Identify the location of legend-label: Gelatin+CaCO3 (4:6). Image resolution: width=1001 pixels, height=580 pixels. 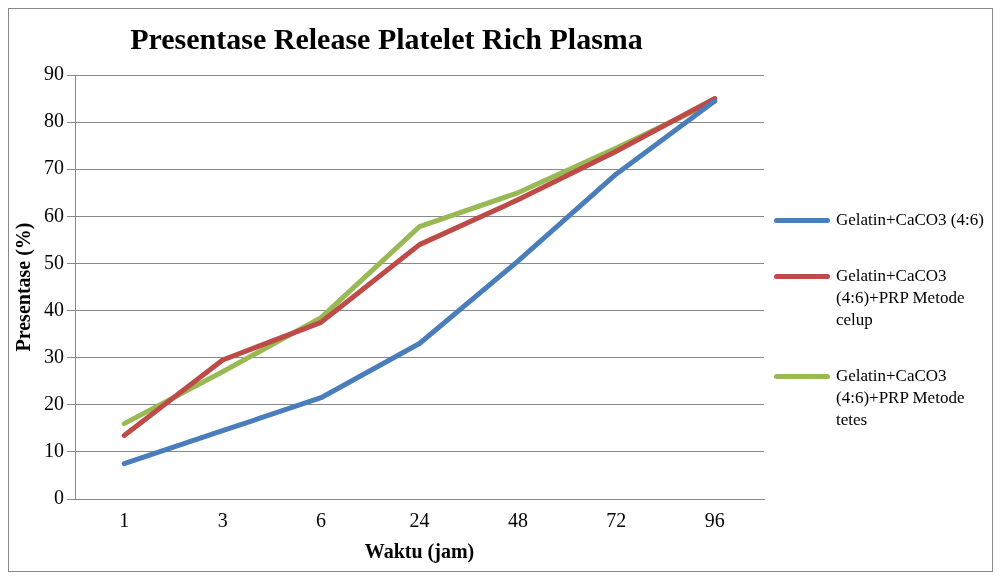
(910, 220).